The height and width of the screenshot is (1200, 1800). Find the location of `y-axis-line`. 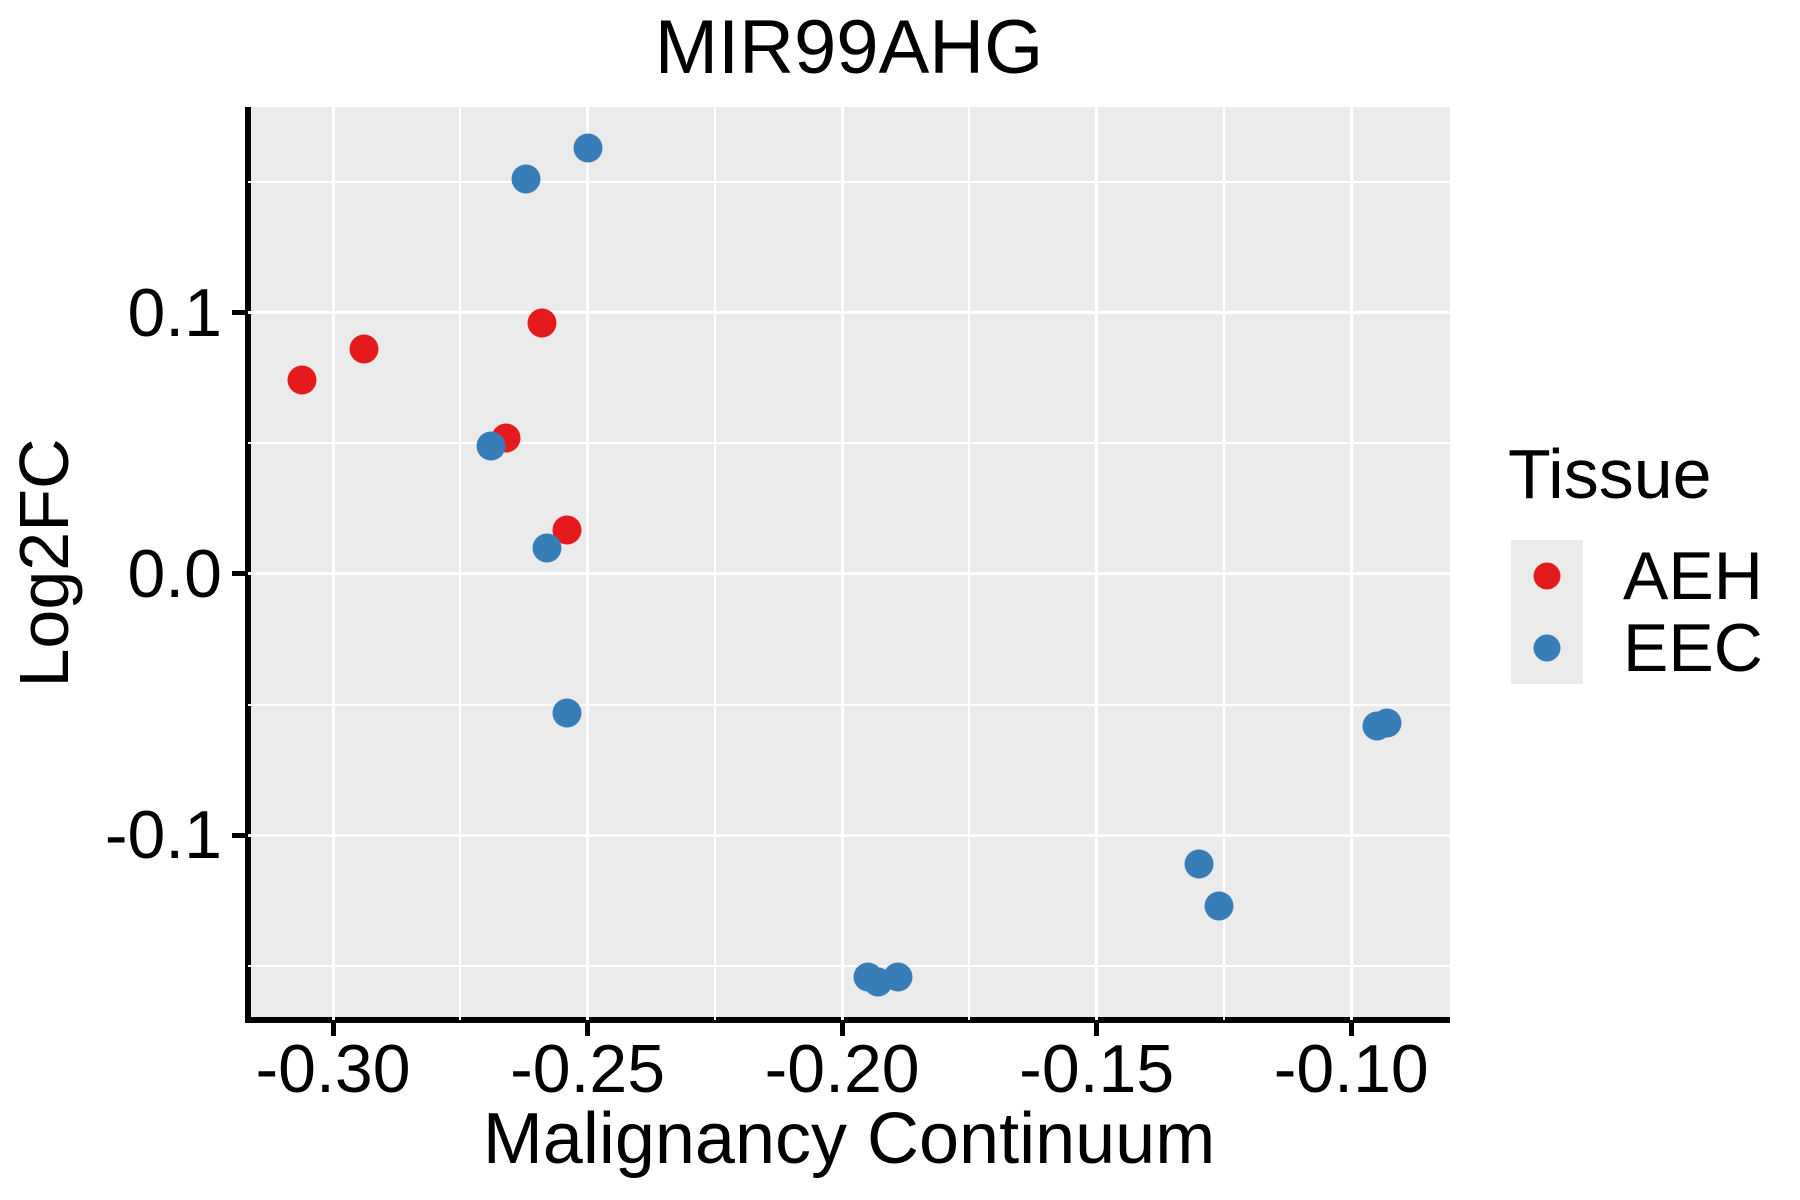

y-axis-line is located at coordinates (248, 565).